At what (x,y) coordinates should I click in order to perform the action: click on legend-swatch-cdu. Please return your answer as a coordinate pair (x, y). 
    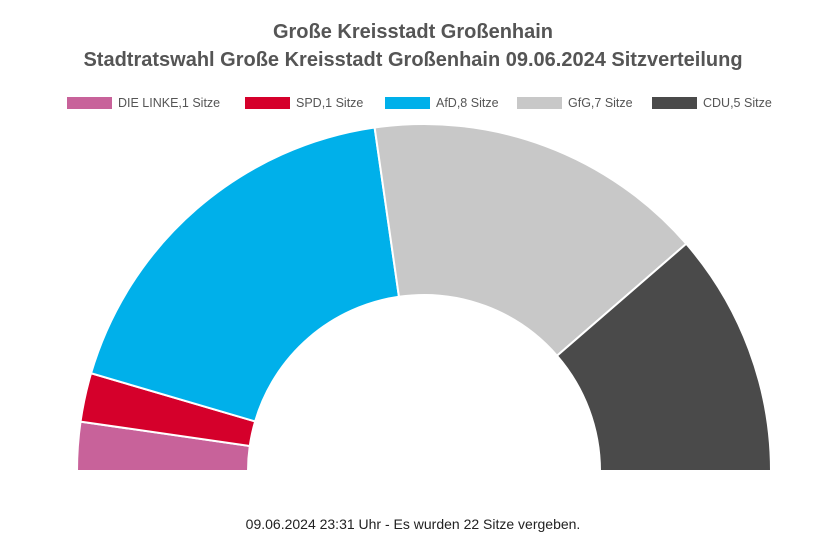
    Looking at the image, I should click on (674, 103).